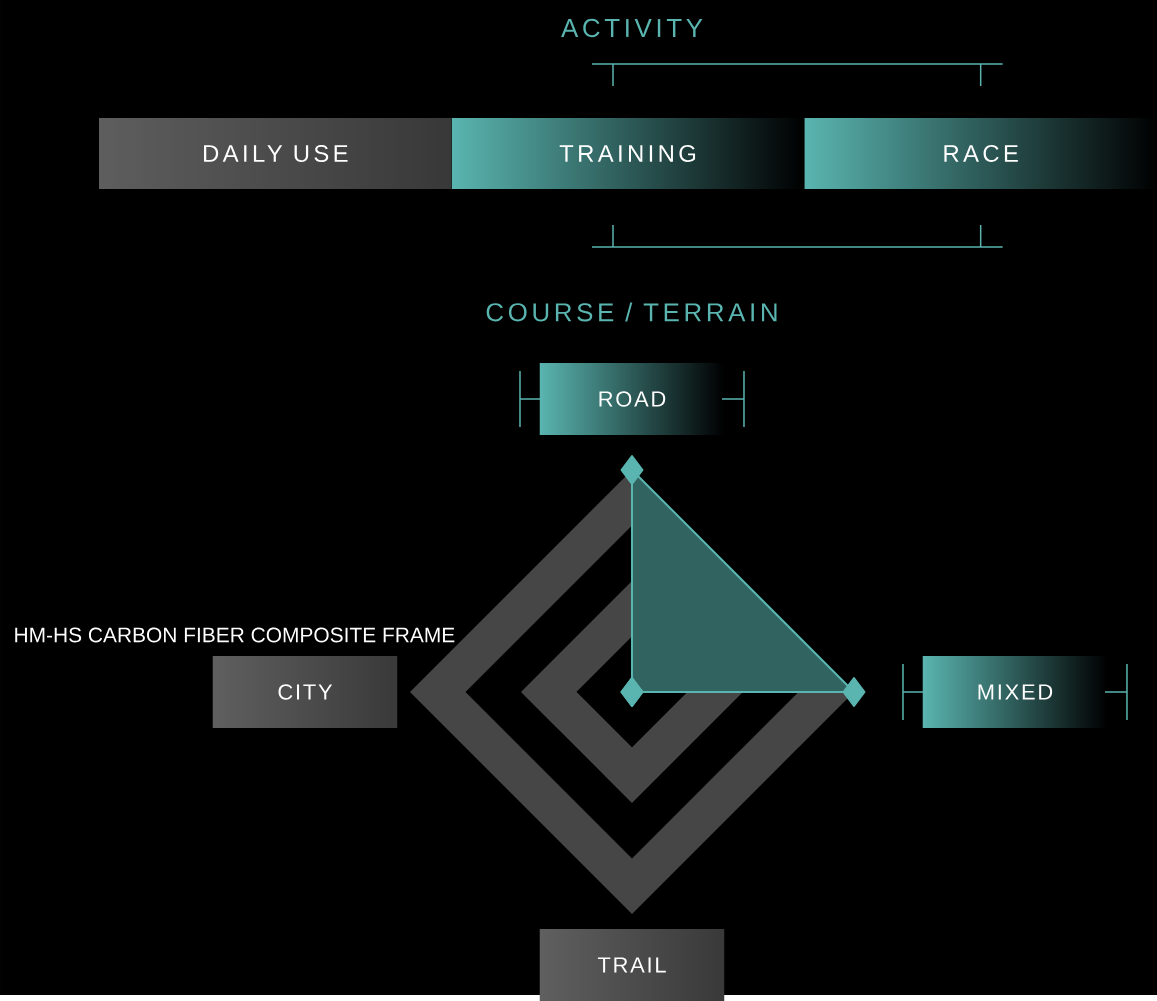  I want to click on category-label: DAILY USE, so click(276, 153).